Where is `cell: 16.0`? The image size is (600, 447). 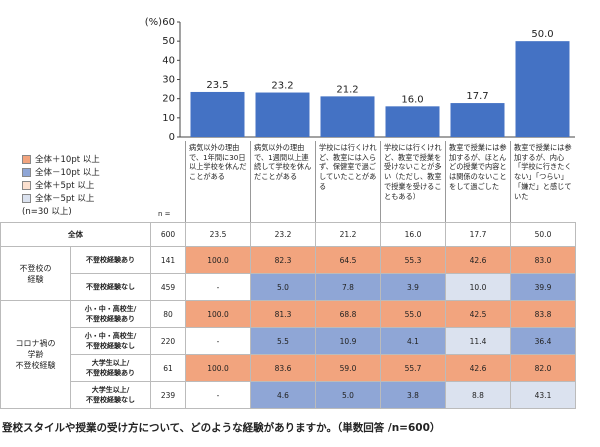
cell: 16.0 is located at coordinates (413, 234).